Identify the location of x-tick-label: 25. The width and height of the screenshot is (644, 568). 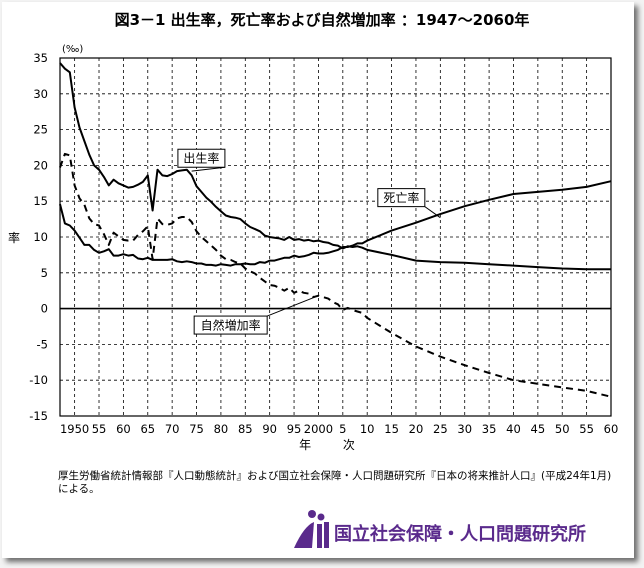
(440, 429).